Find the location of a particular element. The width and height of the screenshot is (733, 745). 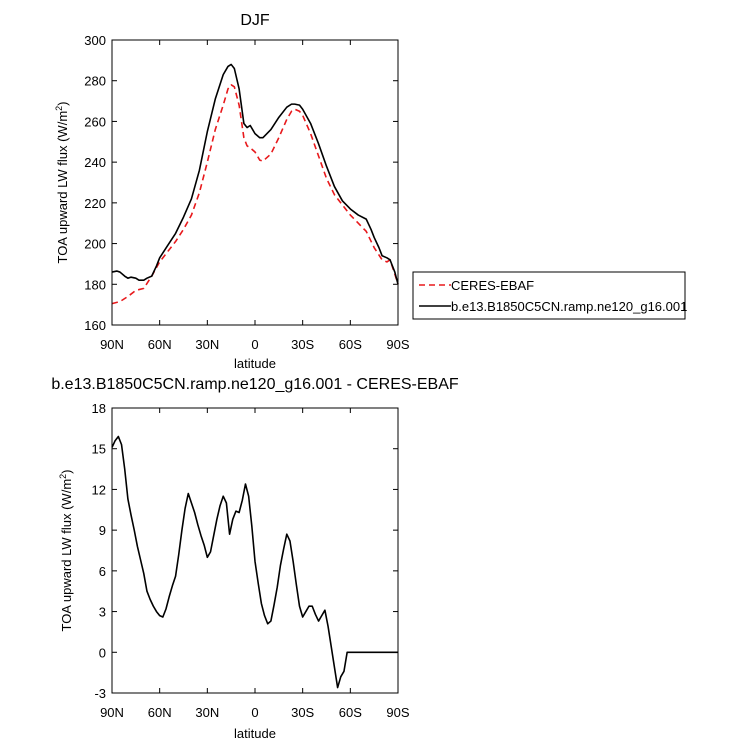

bottom-y-axis-label-close: ) is located at coordinates (66, 471).